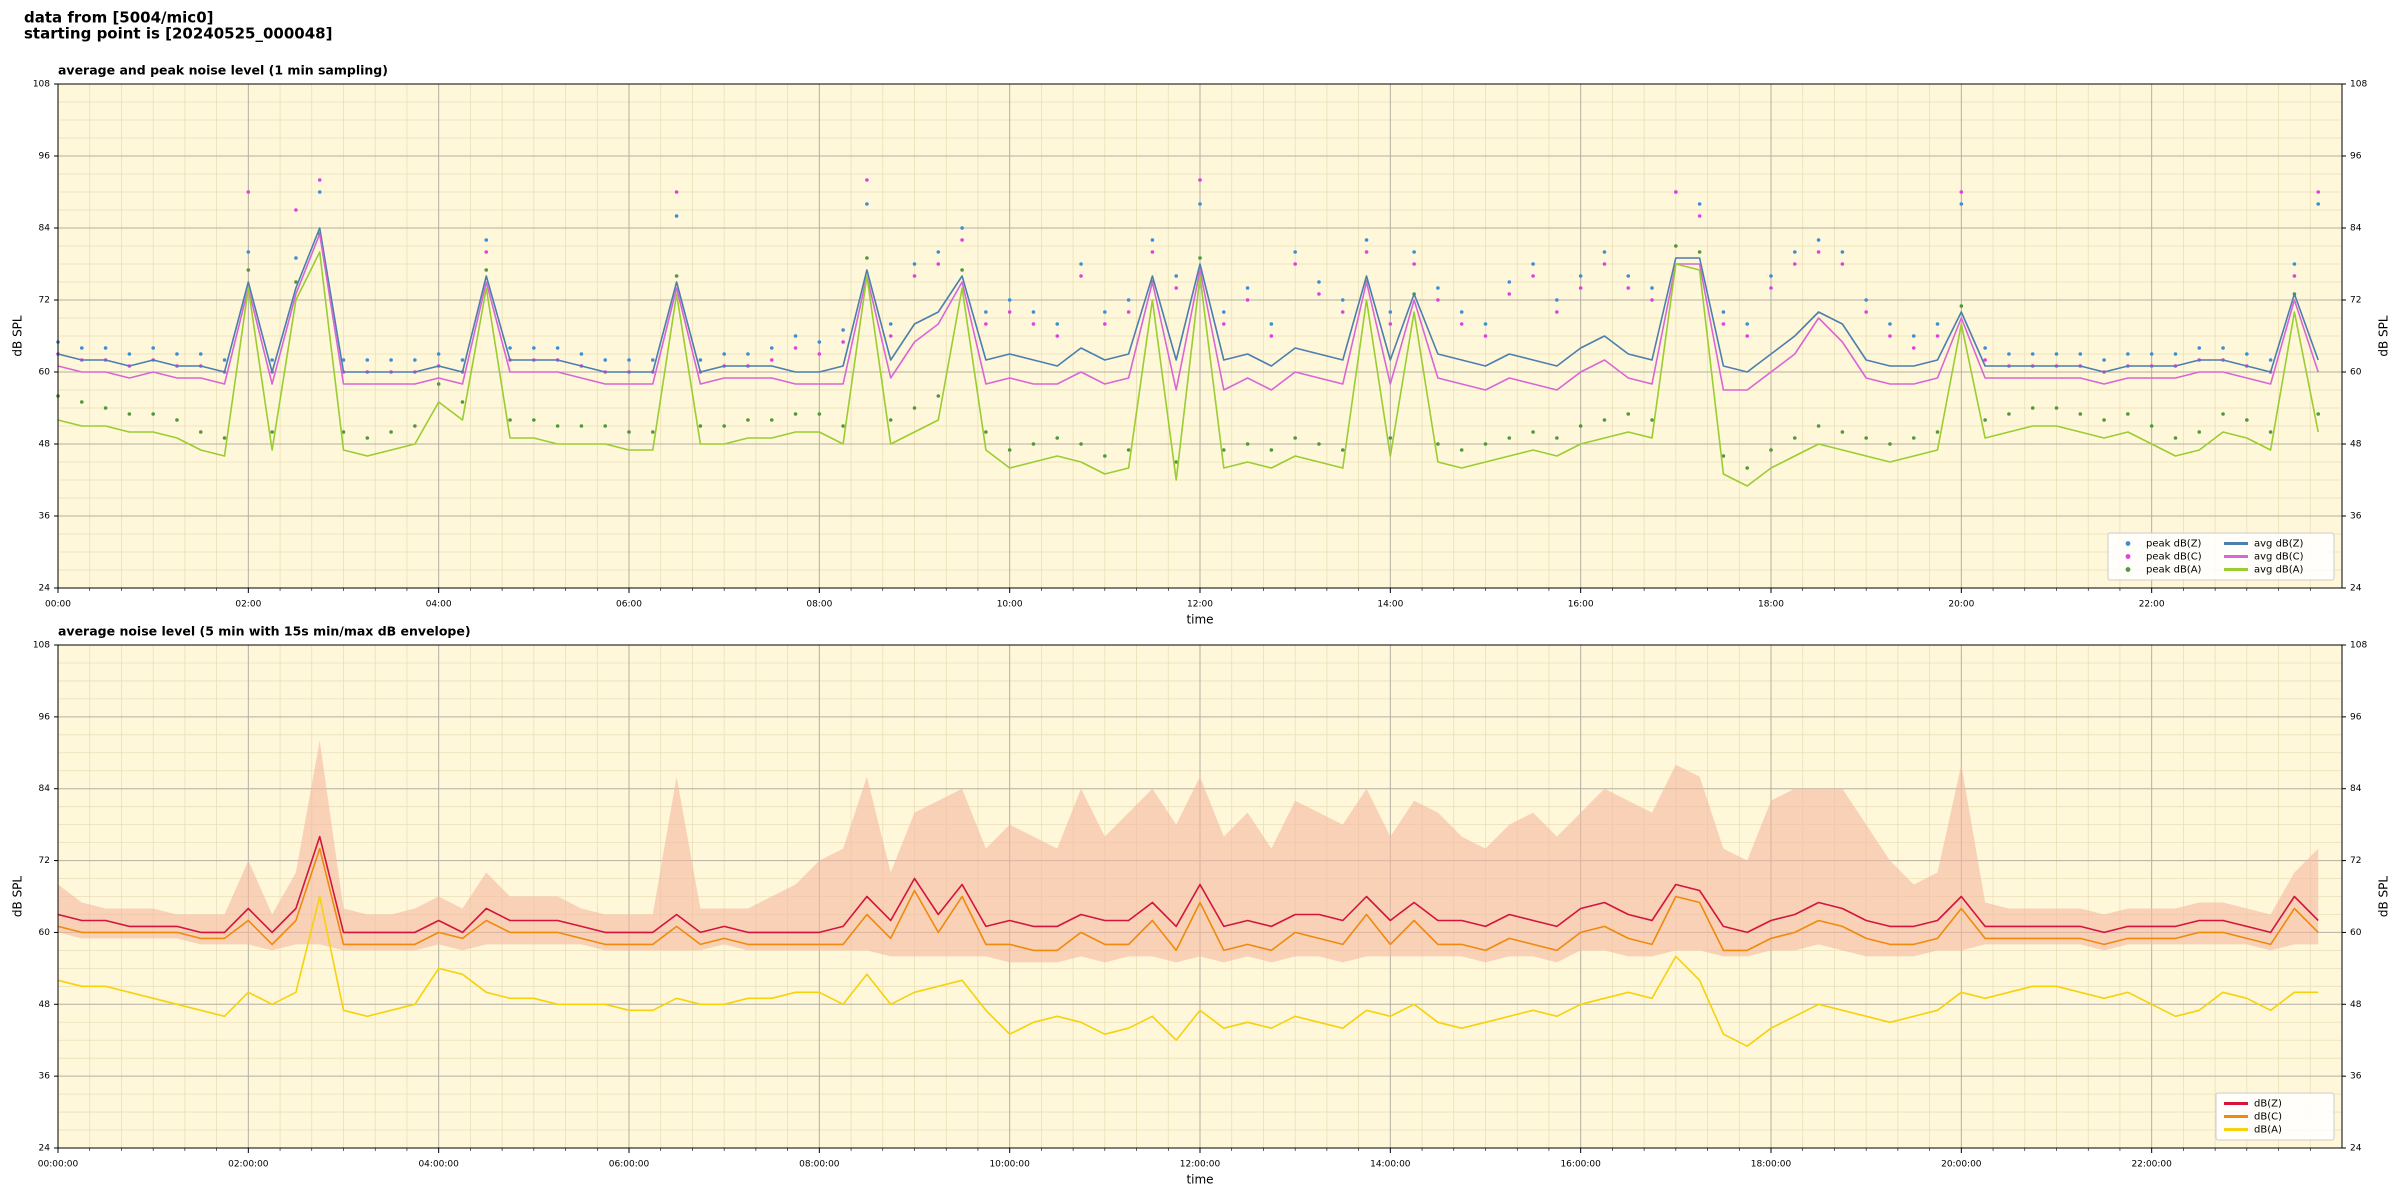  What do you see at coordinates (1390, 605) in the screenshot?
I see `x-tick-label: 14:00` at bounding box center [1390, 605].